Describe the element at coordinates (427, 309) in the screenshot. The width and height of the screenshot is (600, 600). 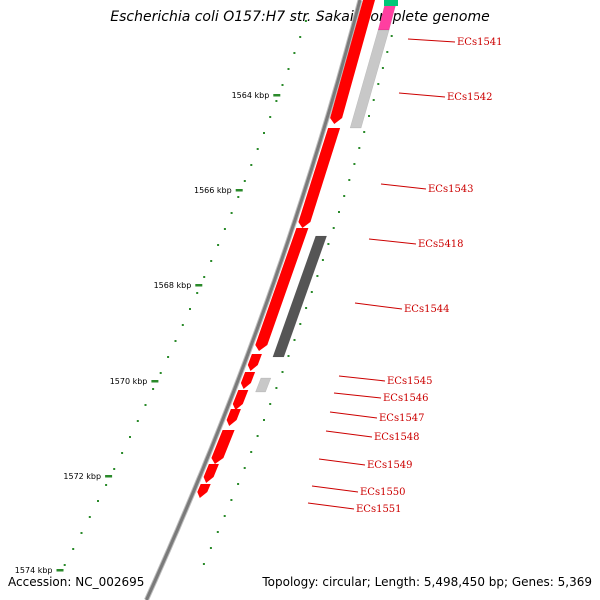
I see `gene-label-ecs1544: ECs1544` at that location.